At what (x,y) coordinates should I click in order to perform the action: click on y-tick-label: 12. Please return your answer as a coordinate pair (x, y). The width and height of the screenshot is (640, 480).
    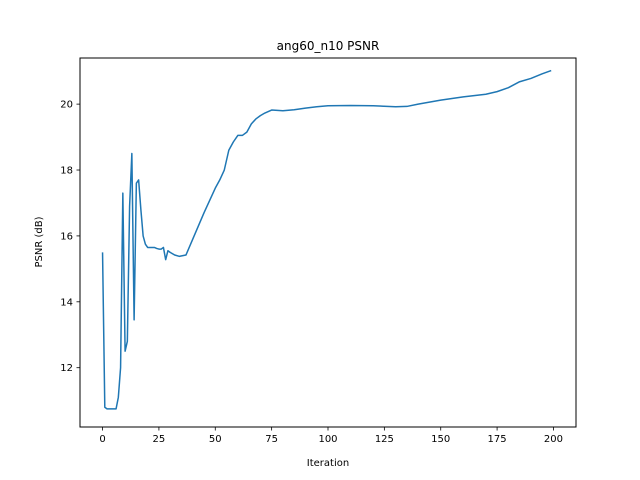
    Looking at the image, I should click on (66, 368).